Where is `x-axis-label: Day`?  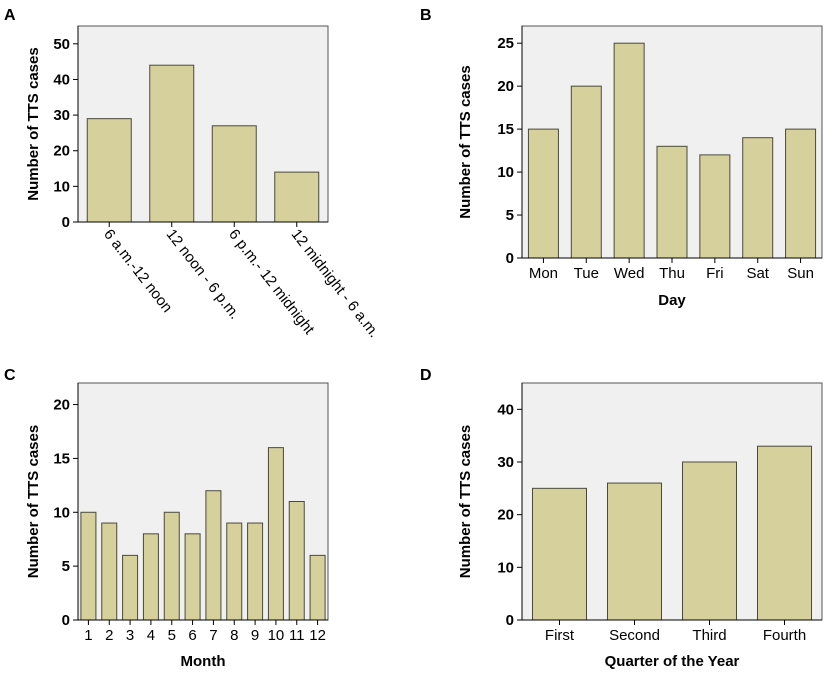 x-axis-label: Day is located at coordinates (672, 300).